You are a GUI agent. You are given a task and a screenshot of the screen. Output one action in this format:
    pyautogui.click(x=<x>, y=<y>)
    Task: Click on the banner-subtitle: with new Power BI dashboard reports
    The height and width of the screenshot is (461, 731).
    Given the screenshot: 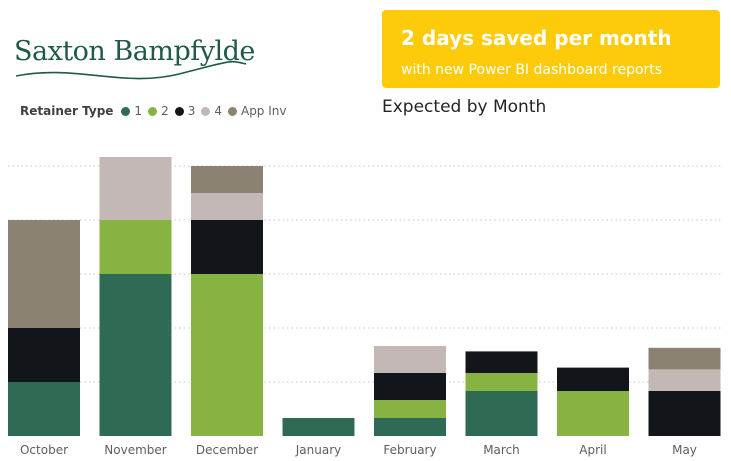 What is the action you would take?
    pyautogui.click(x=532, y=70)
    